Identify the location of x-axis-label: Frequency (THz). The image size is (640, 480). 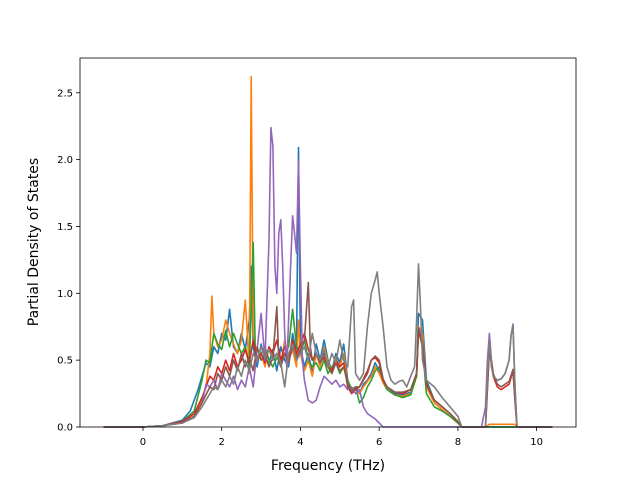
(328, 466).